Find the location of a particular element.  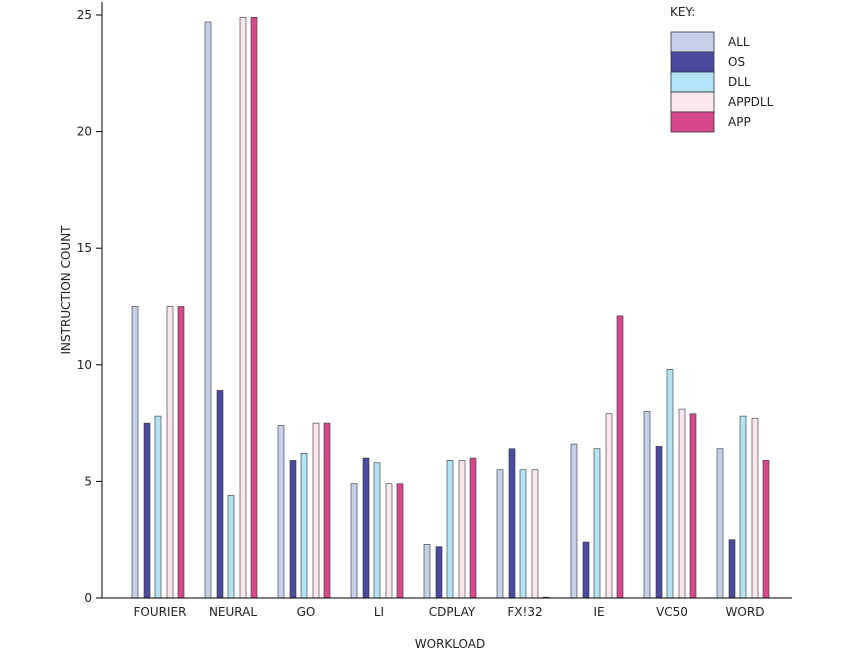

legend-label-all: ALL is located at coordinates (739, 42).